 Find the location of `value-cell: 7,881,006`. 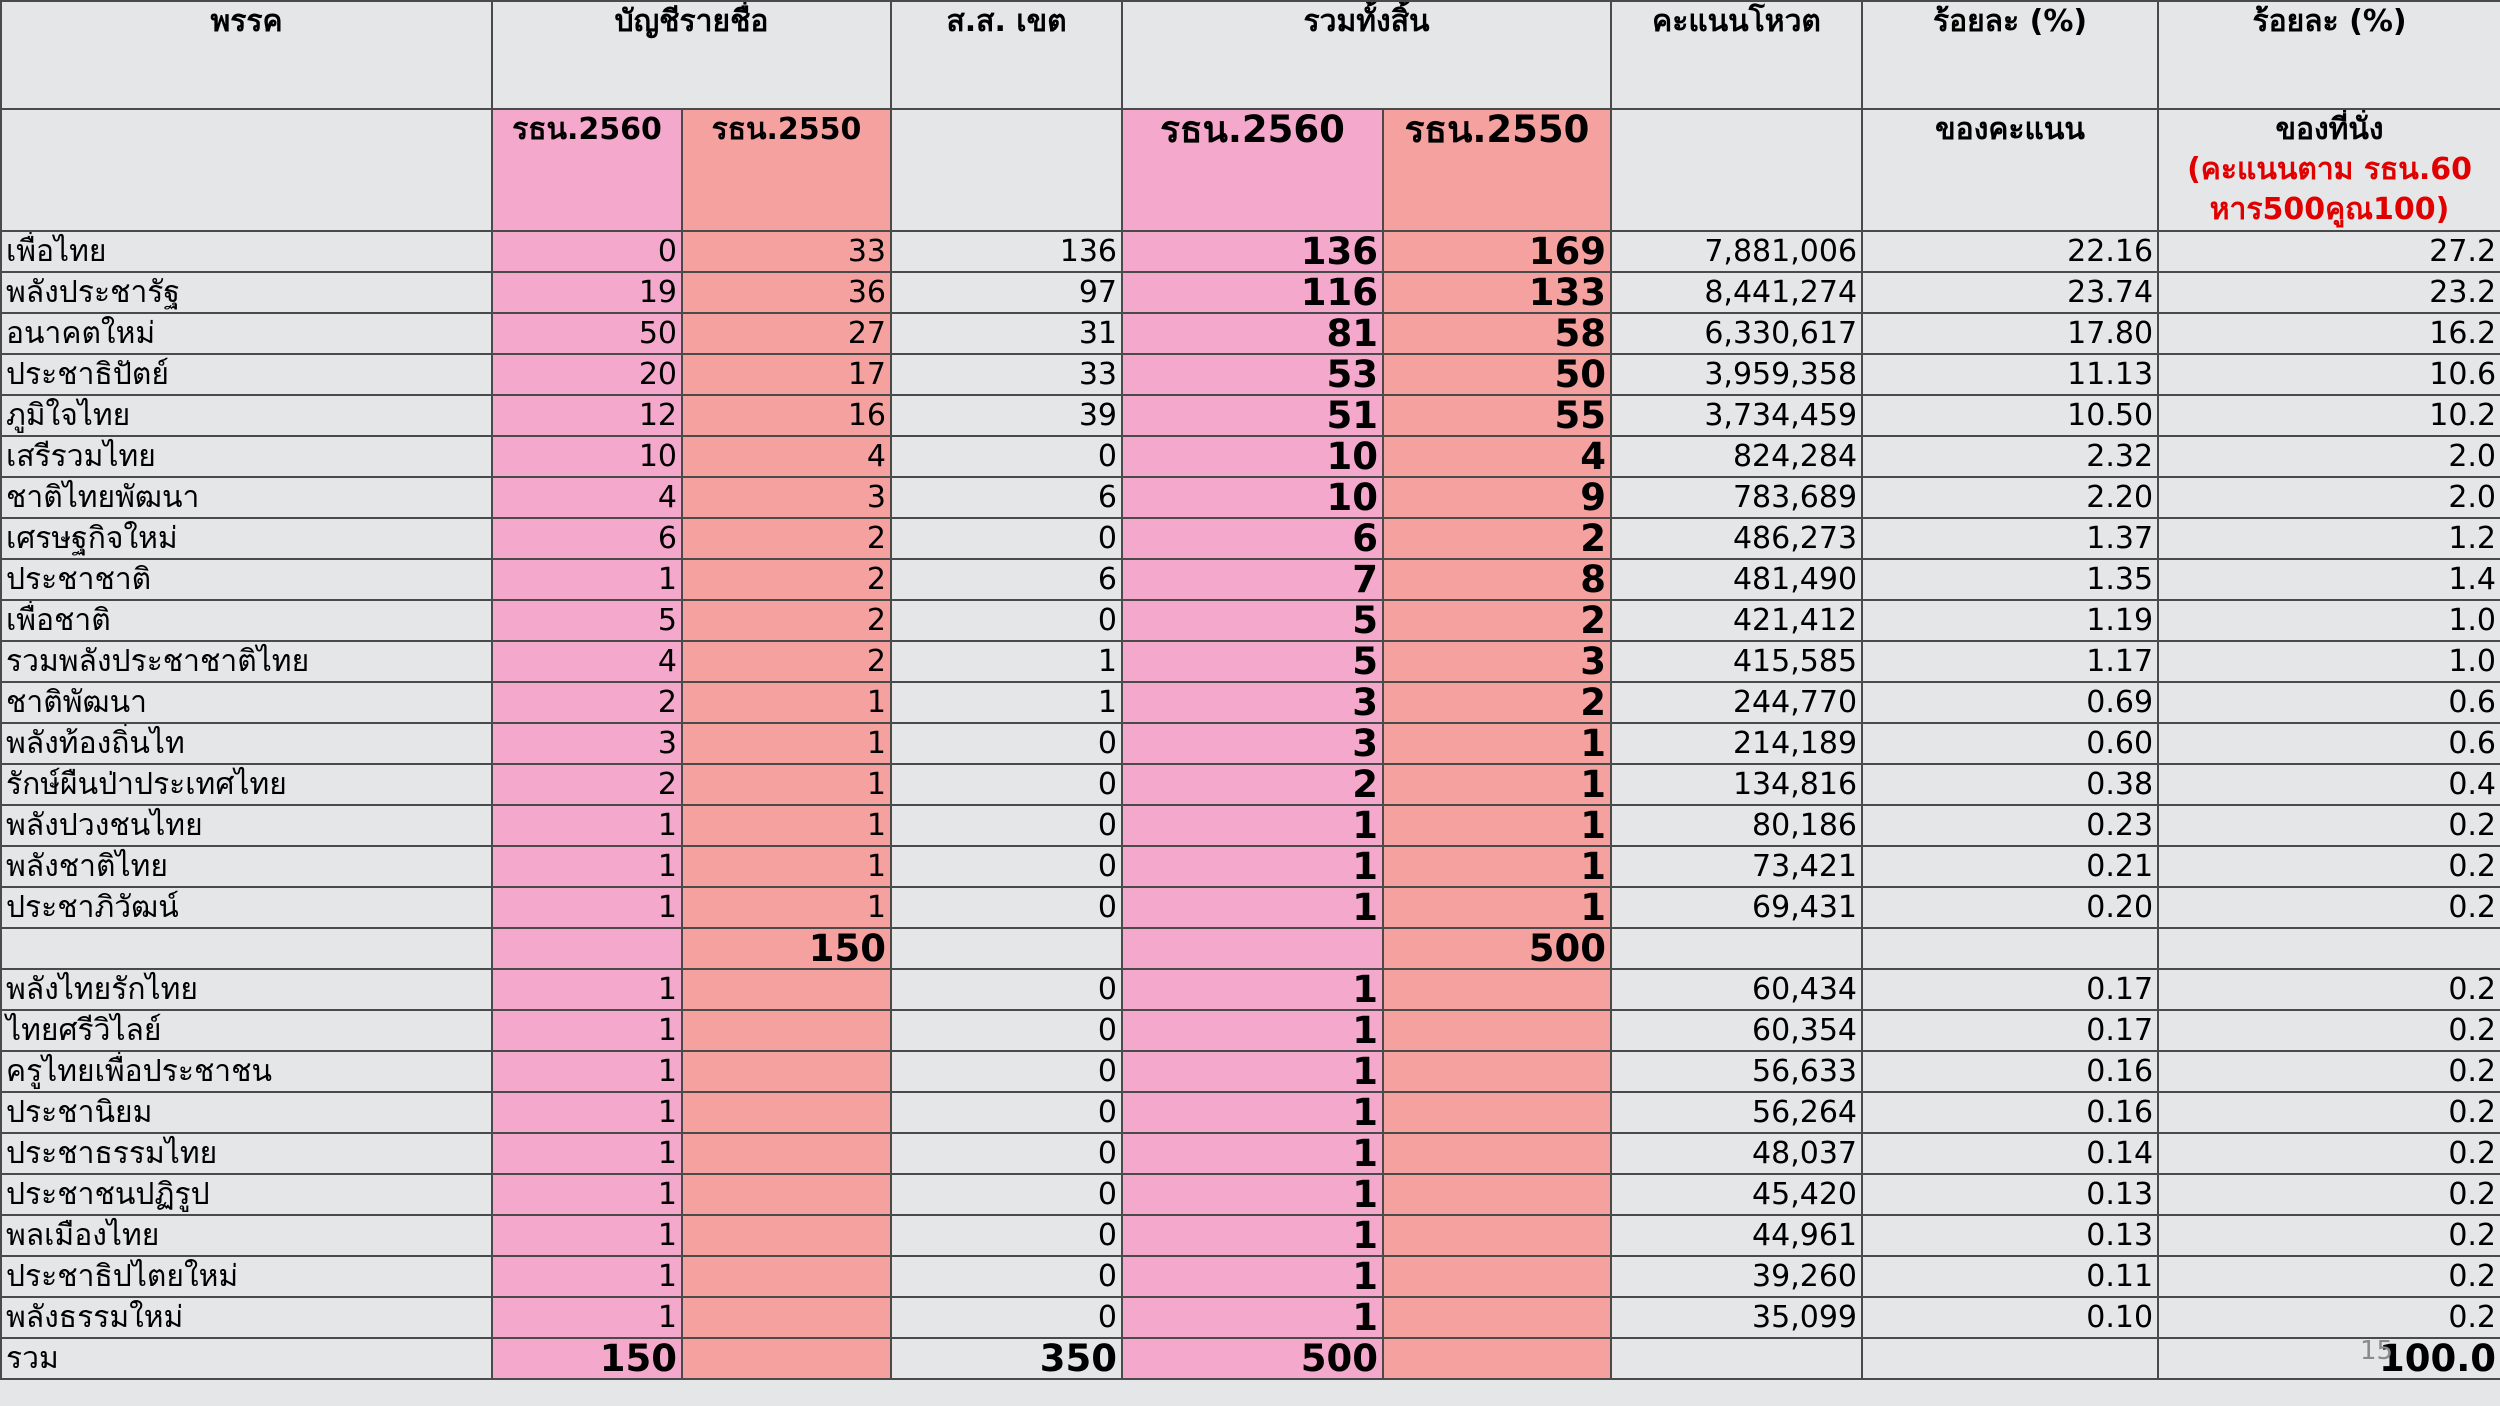

value-cell: 7,881,006 is located at coordinates (1737, 251).